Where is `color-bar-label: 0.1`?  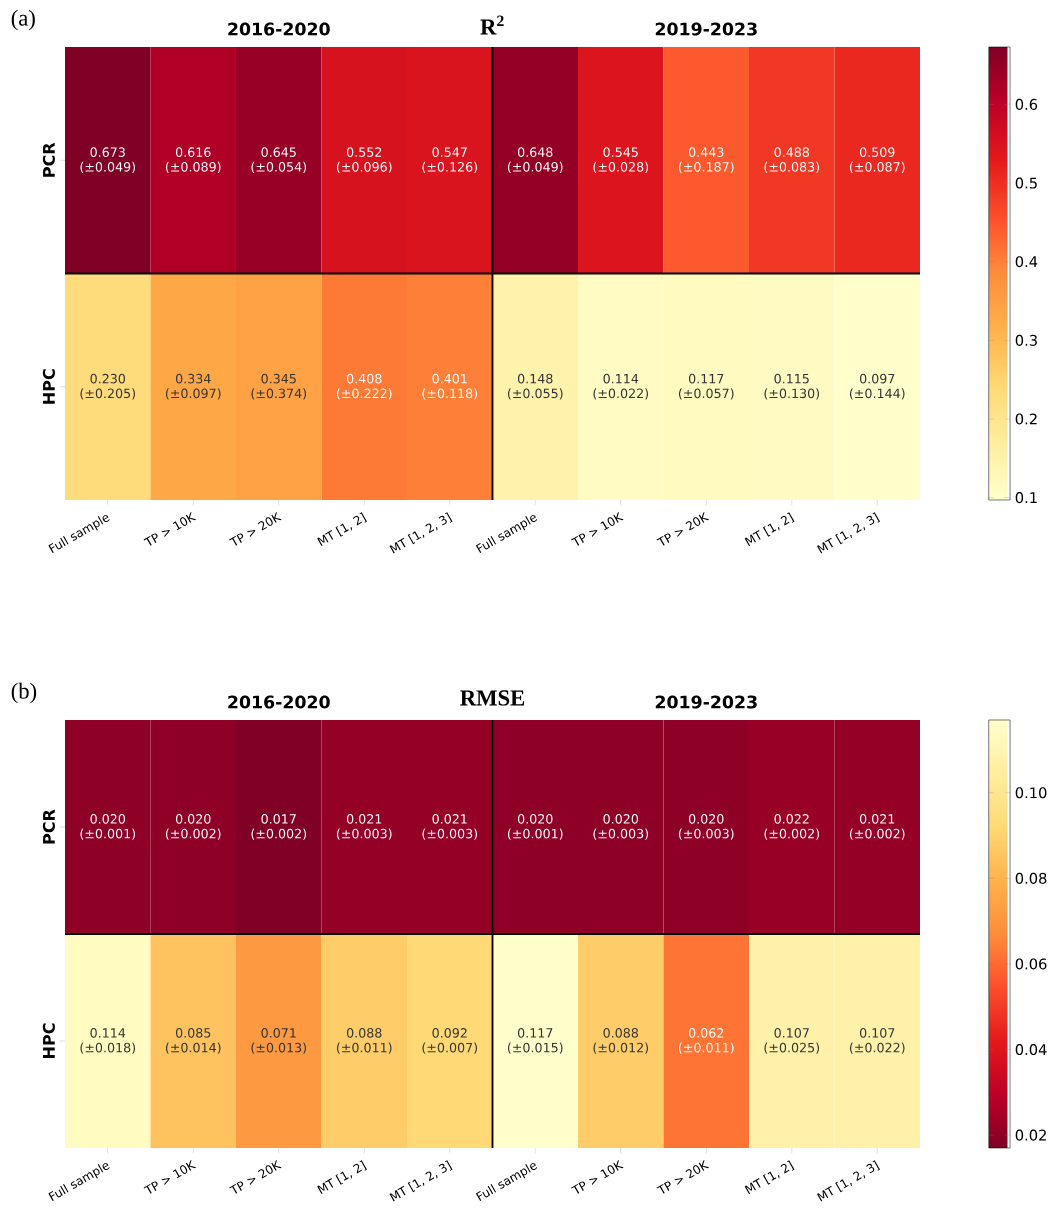 color-bar-label: 0.1 is located at coordinates (1026, 498).